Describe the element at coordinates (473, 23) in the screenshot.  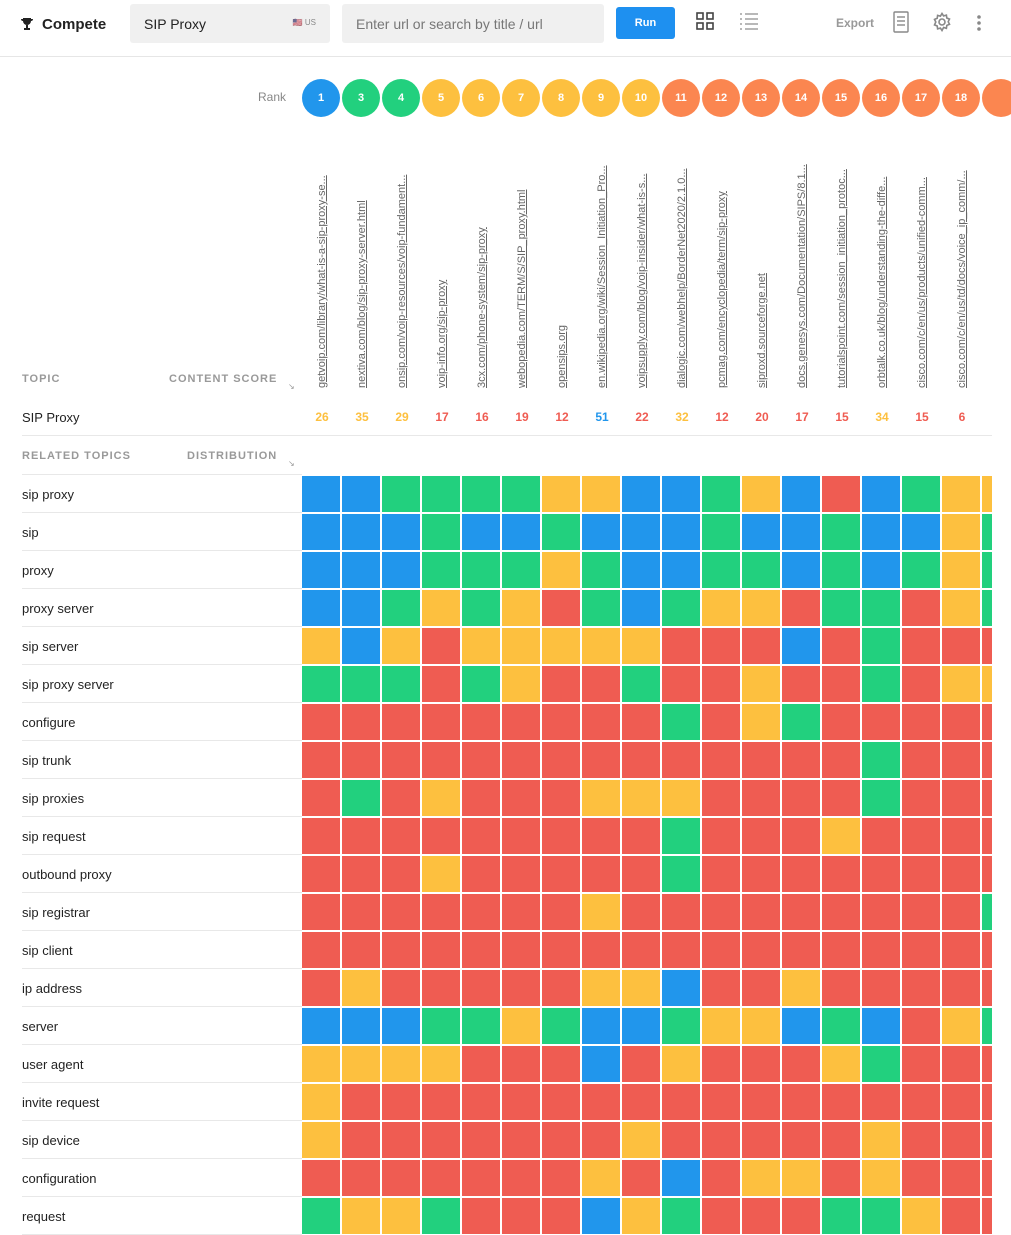
I see `url-search-input` at that location.